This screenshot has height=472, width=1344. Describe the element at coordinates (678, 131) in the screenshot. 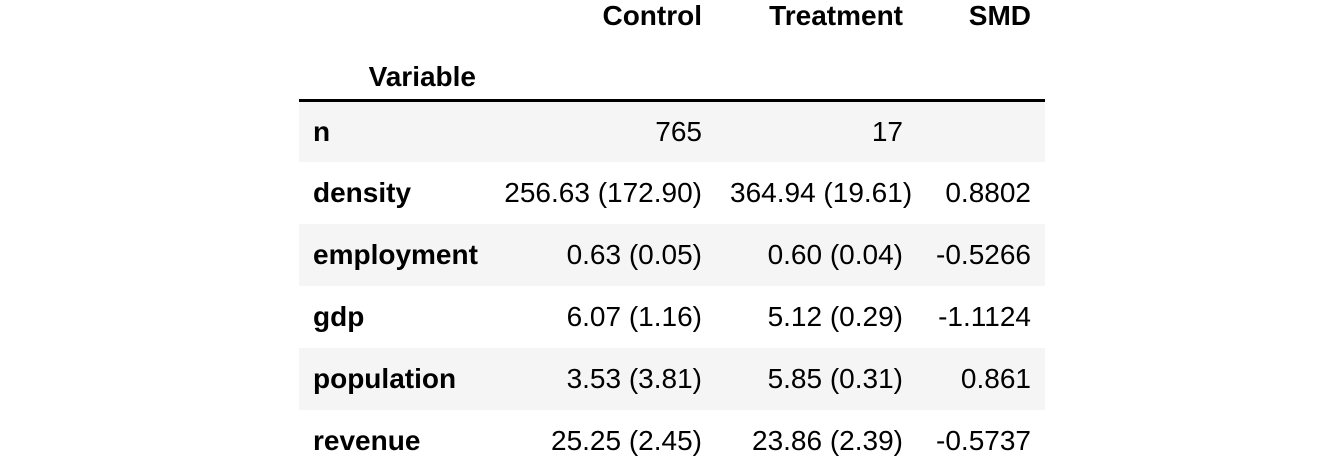

I see `cell-control: 765` at that location.